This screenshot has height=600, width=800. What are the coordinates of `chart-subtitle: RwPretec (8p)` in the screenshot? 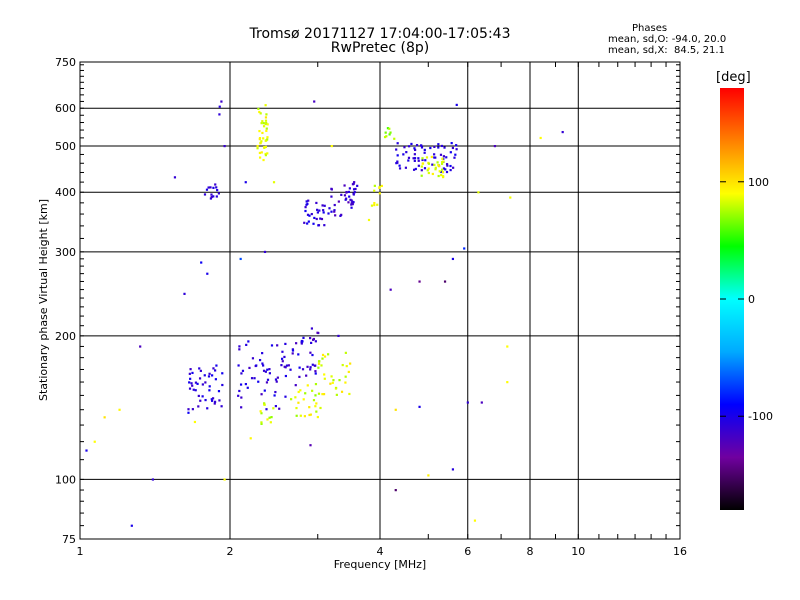 It's located at (380, 48).